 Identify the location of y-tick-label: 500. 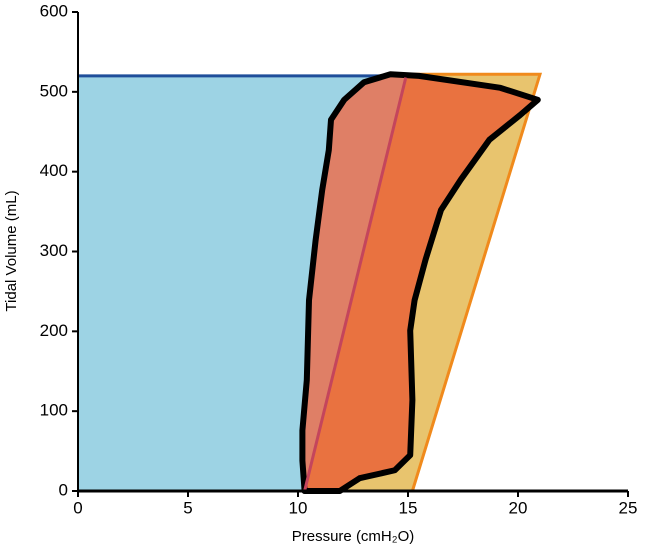
(54, 90).